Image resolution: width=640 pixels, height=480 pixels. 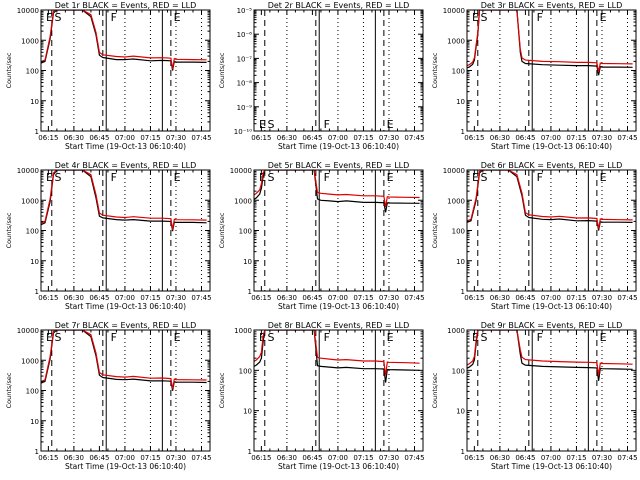 I want to click on series-line-events, so click(x=337, y=356).